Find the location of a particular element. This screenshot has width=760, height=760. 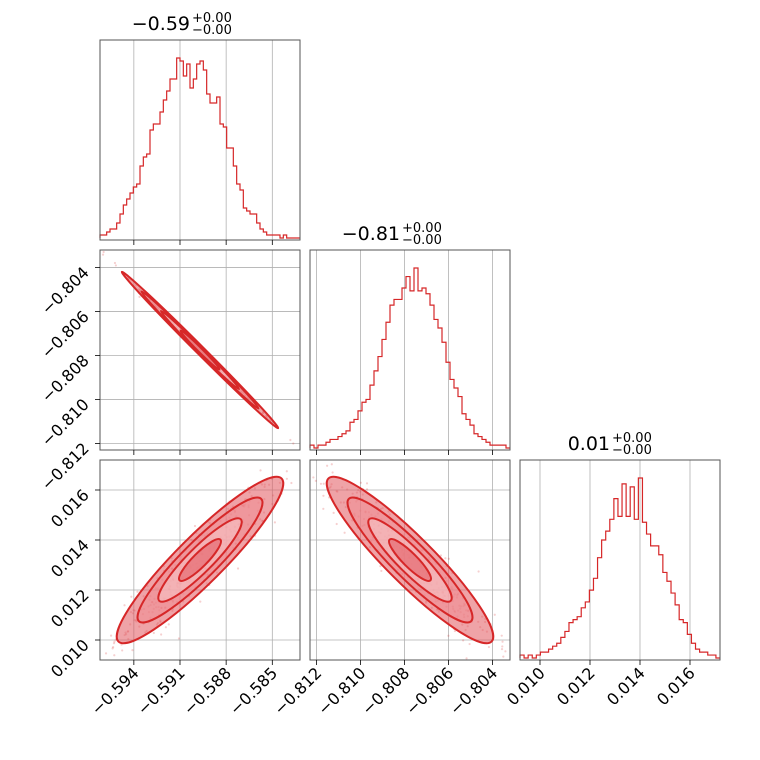

param-title-err-plus-2: +0.00 is located at coordinates (632, 438).